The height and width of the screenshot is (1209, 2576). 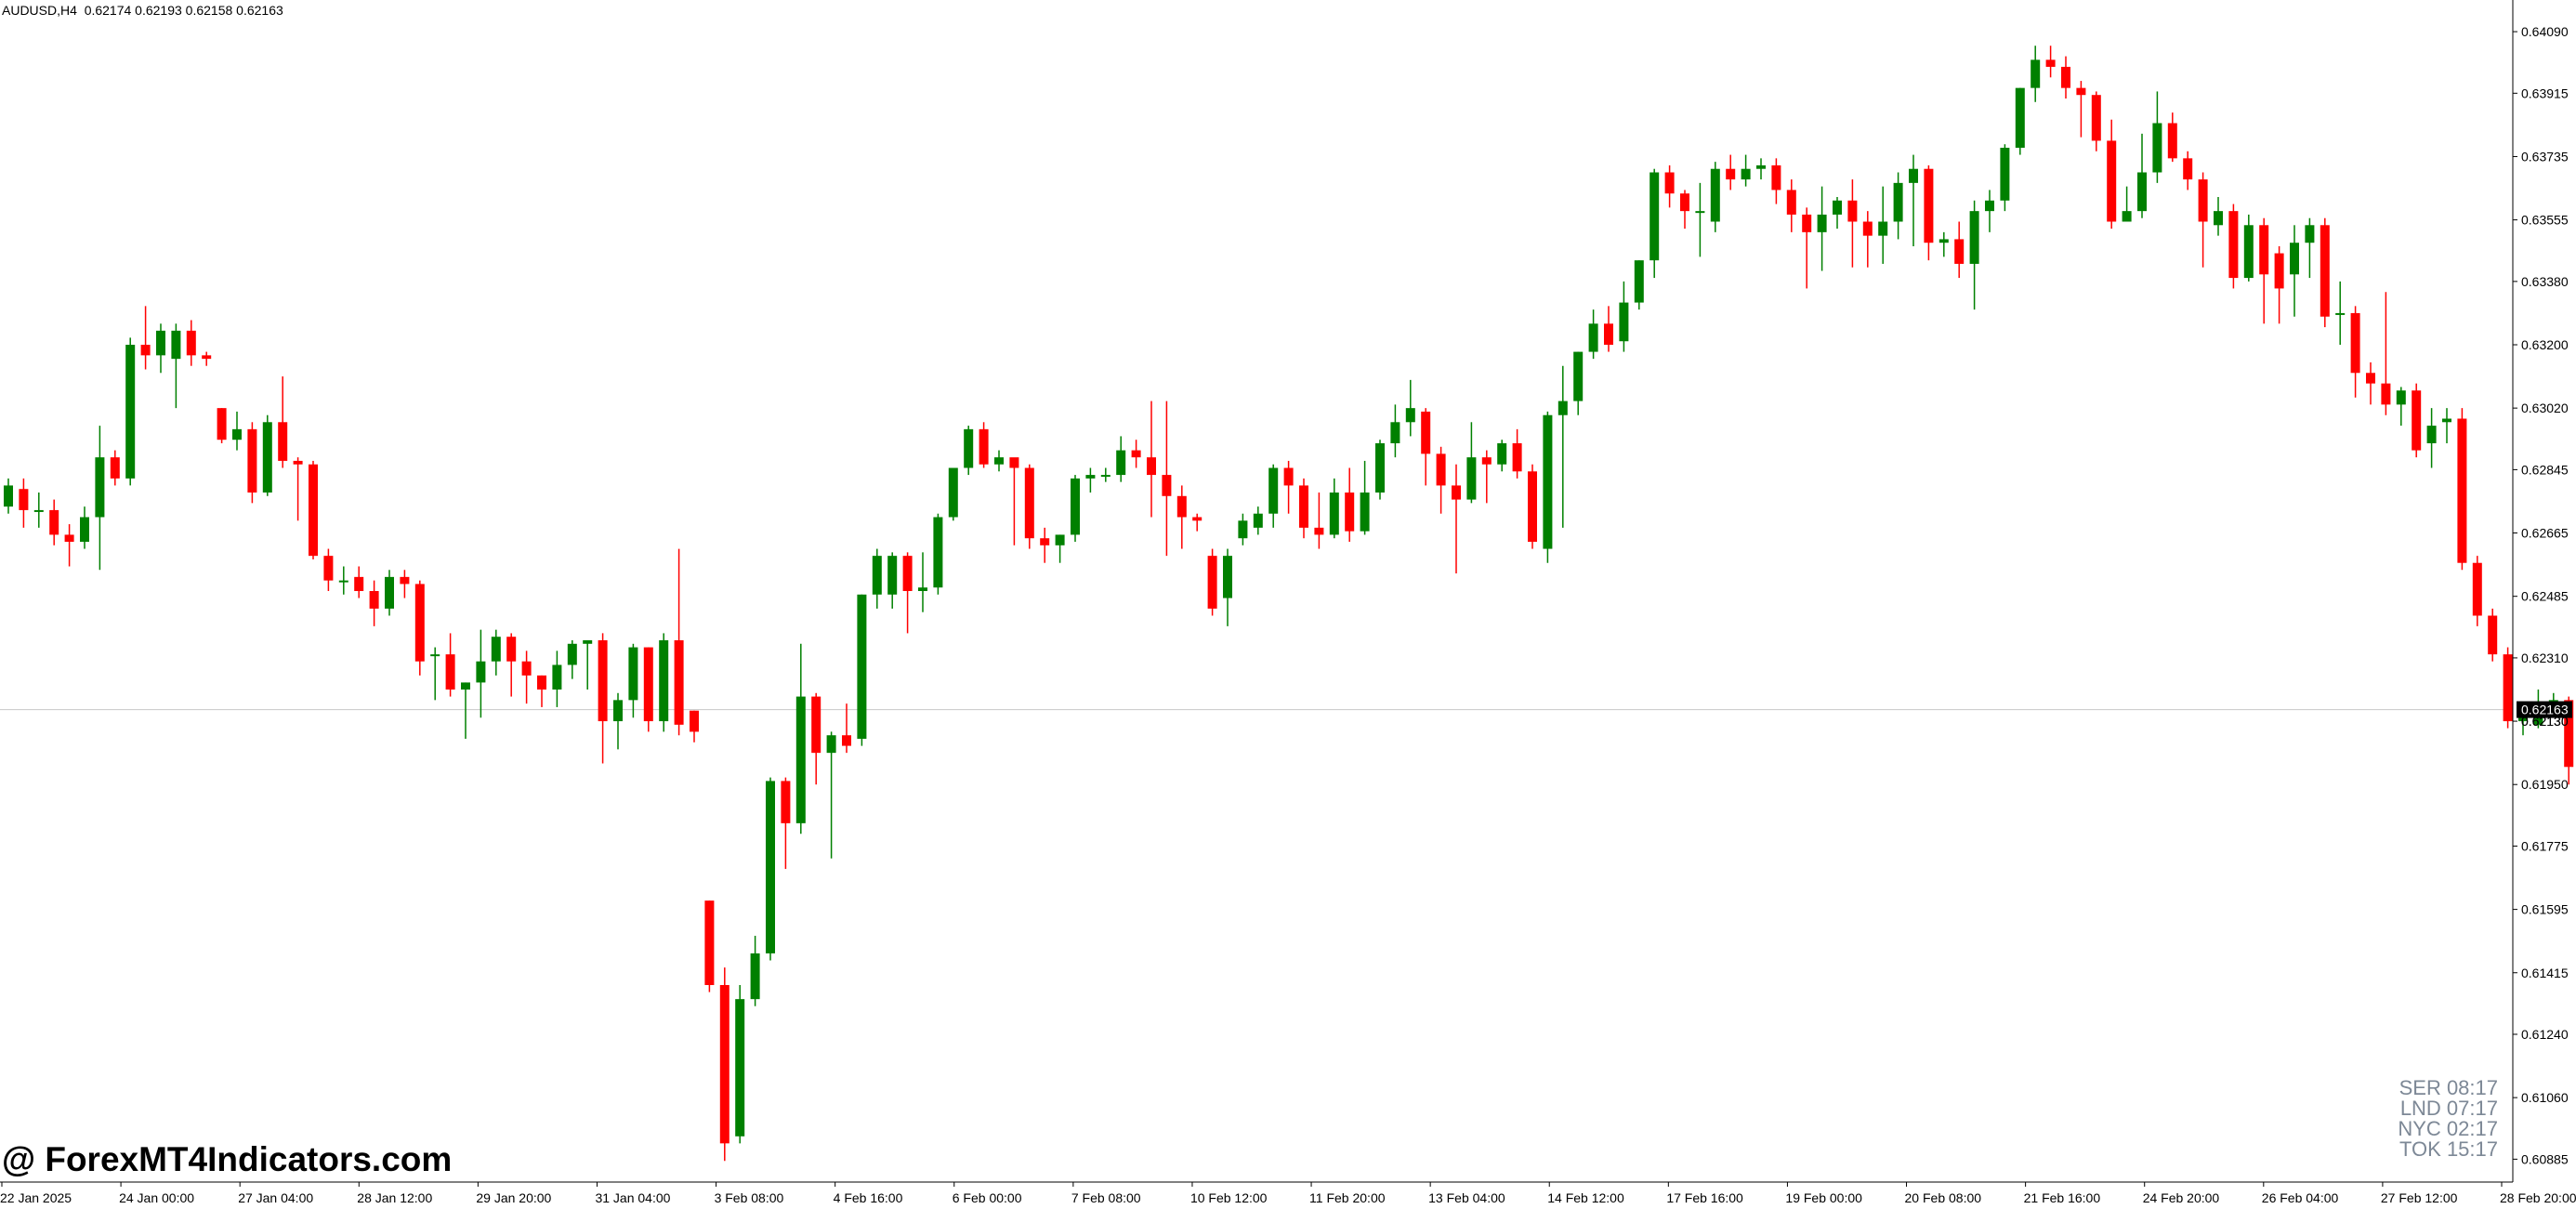 What do you see at coordinates (394, 1197) in the screenshot?
I see `time-tick-label: 28 Jan 12:00` at bounding box center [394, 1197].